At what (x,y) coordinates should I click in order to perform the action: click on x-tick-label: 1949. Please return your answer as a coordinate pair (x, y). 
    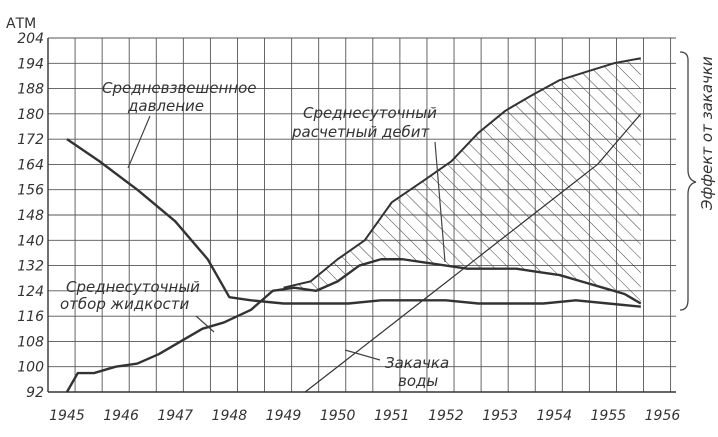
    Looking at the image, I should click on (284, 416).